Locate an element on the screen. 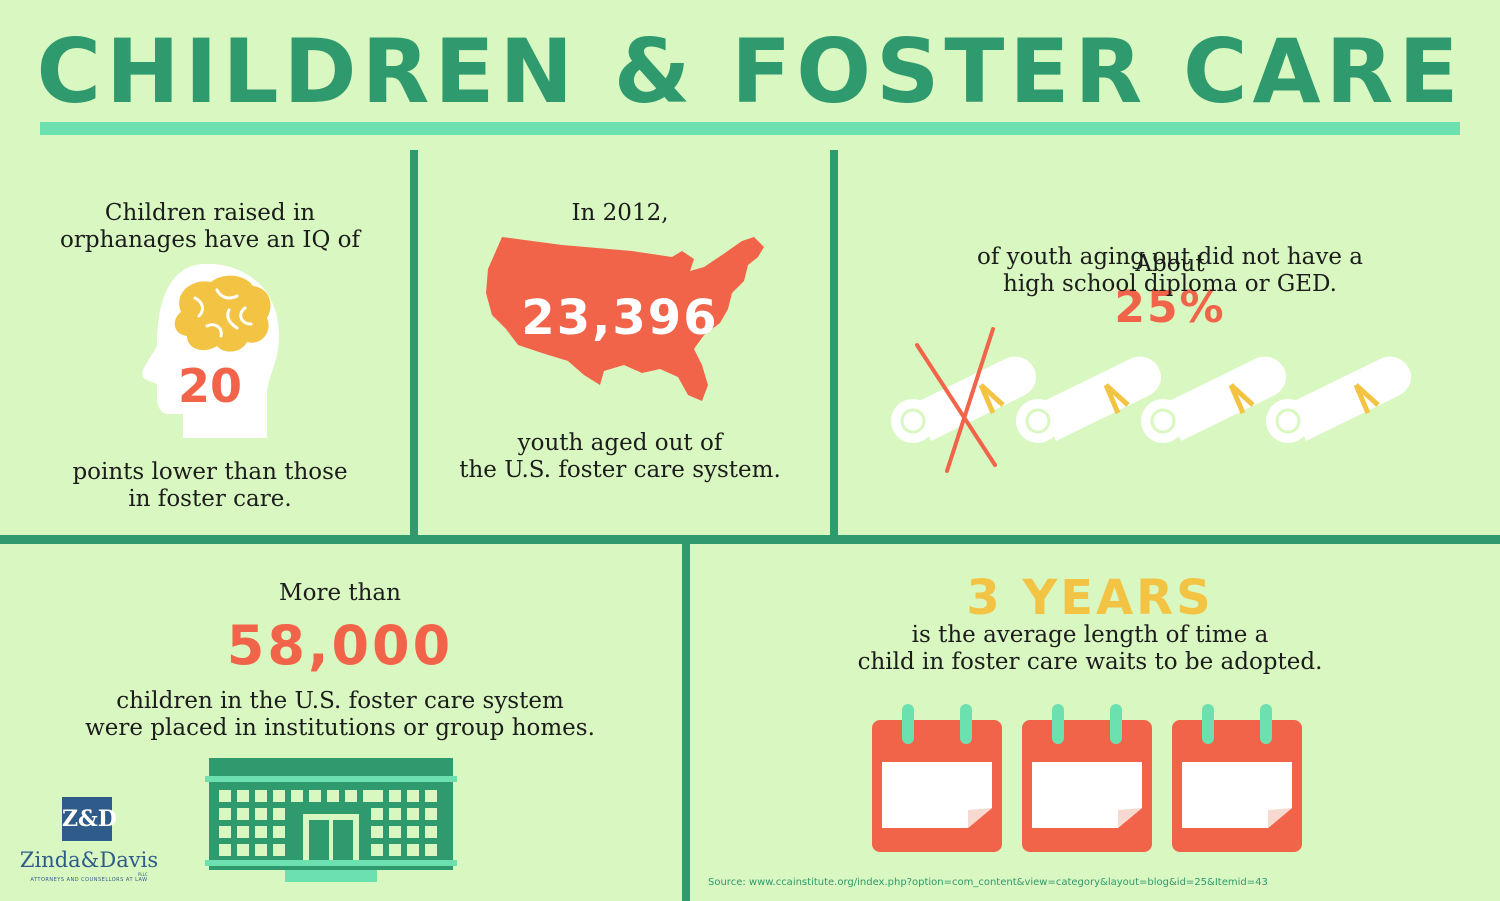 This screenshot has height=901, width=1500. divider-v3 is located at coordinates (686, 722).